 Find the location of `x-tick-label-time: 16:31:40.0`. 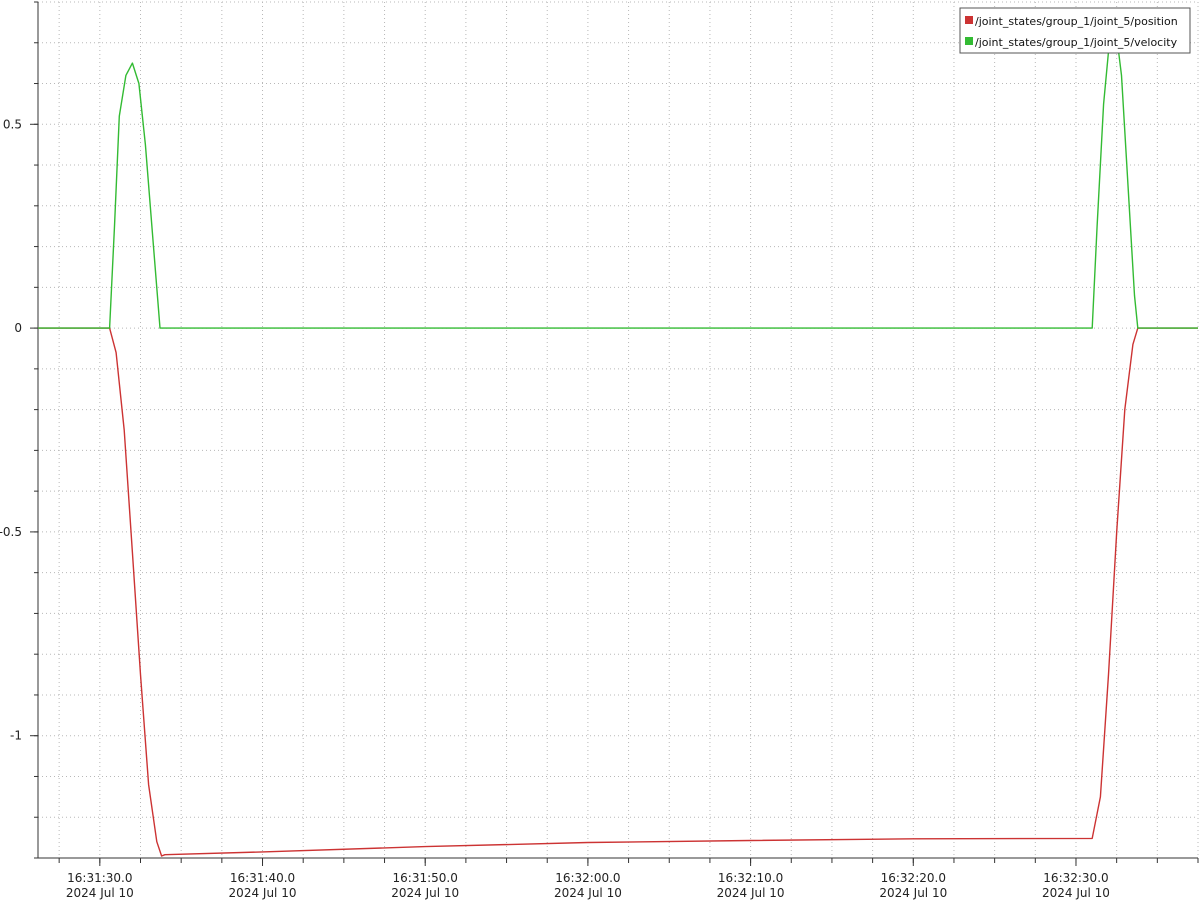

x-tick-label-time: 16:31:40.0 is located at coordinates (262, 878).